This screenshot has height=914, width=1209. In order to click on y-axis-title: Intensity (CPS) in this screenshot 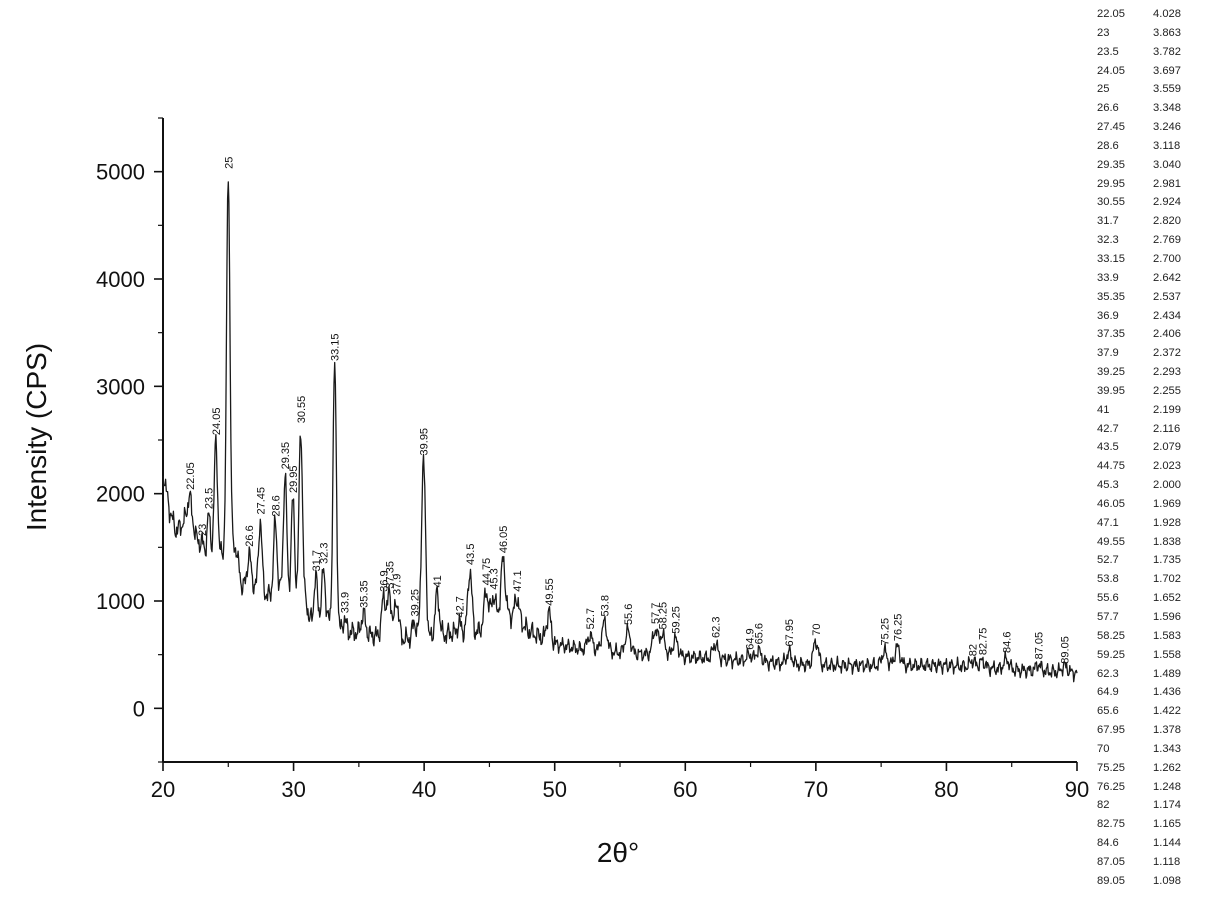, I will do `click(36, 437)`.